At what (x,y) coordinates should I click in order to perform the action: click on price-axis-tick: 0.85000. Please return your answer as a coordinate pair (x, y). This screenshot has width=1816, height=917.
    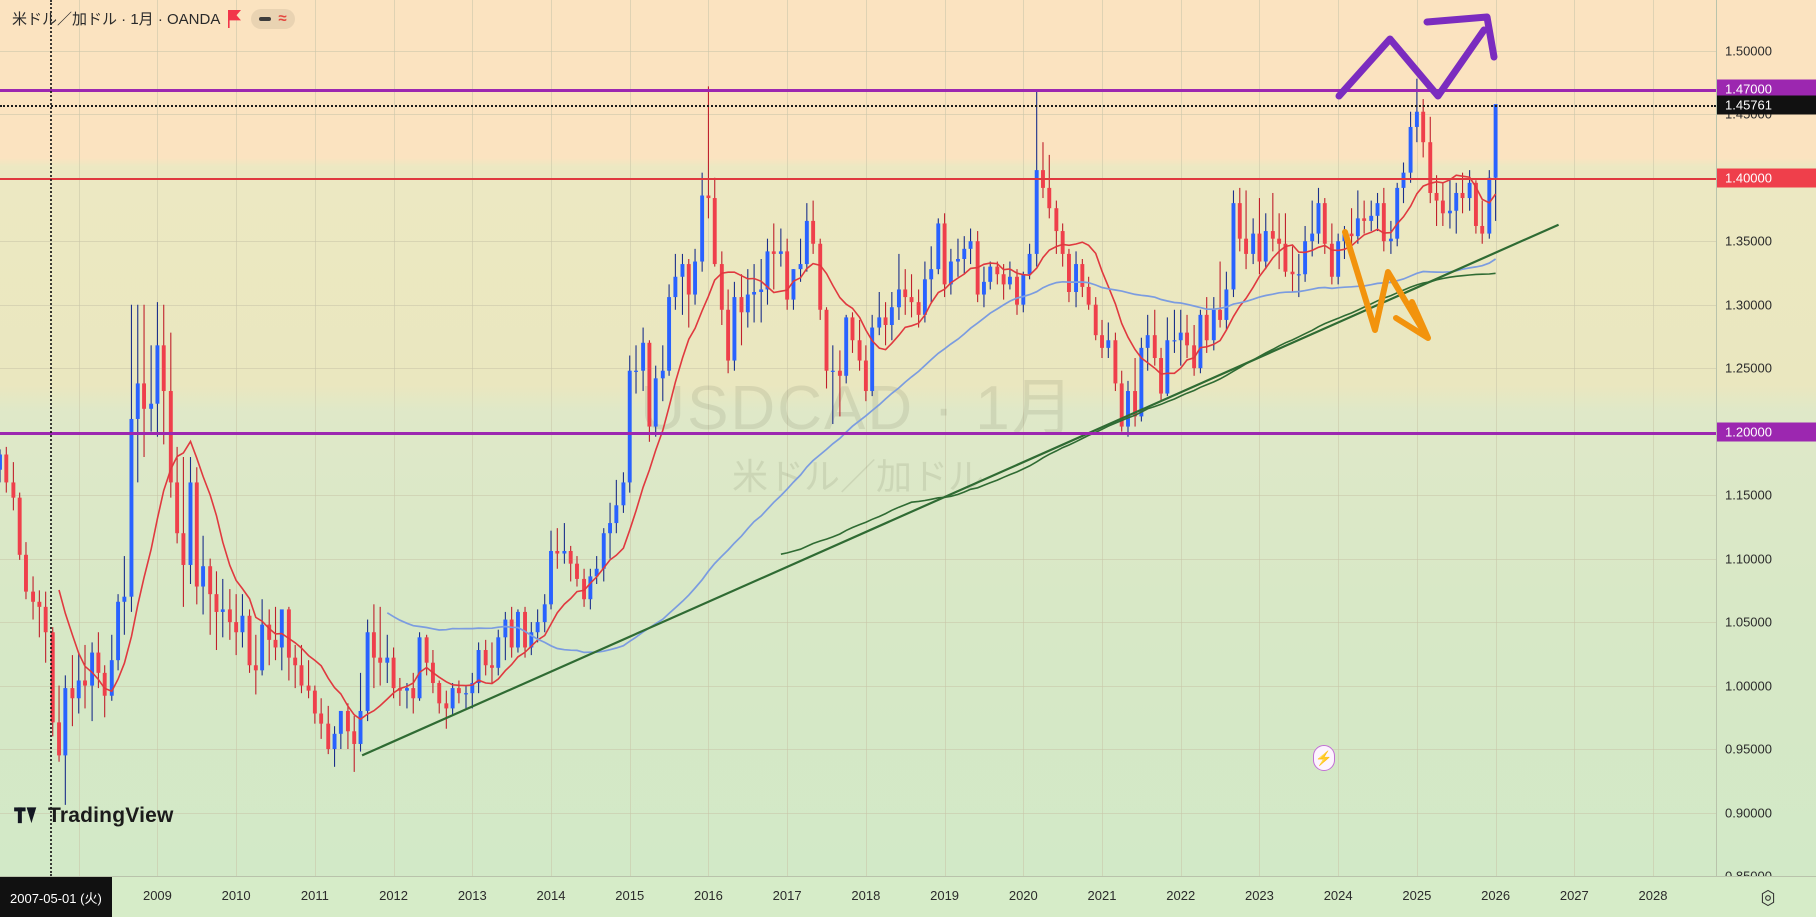
    Looking at the image, I should click on (1748, 872).